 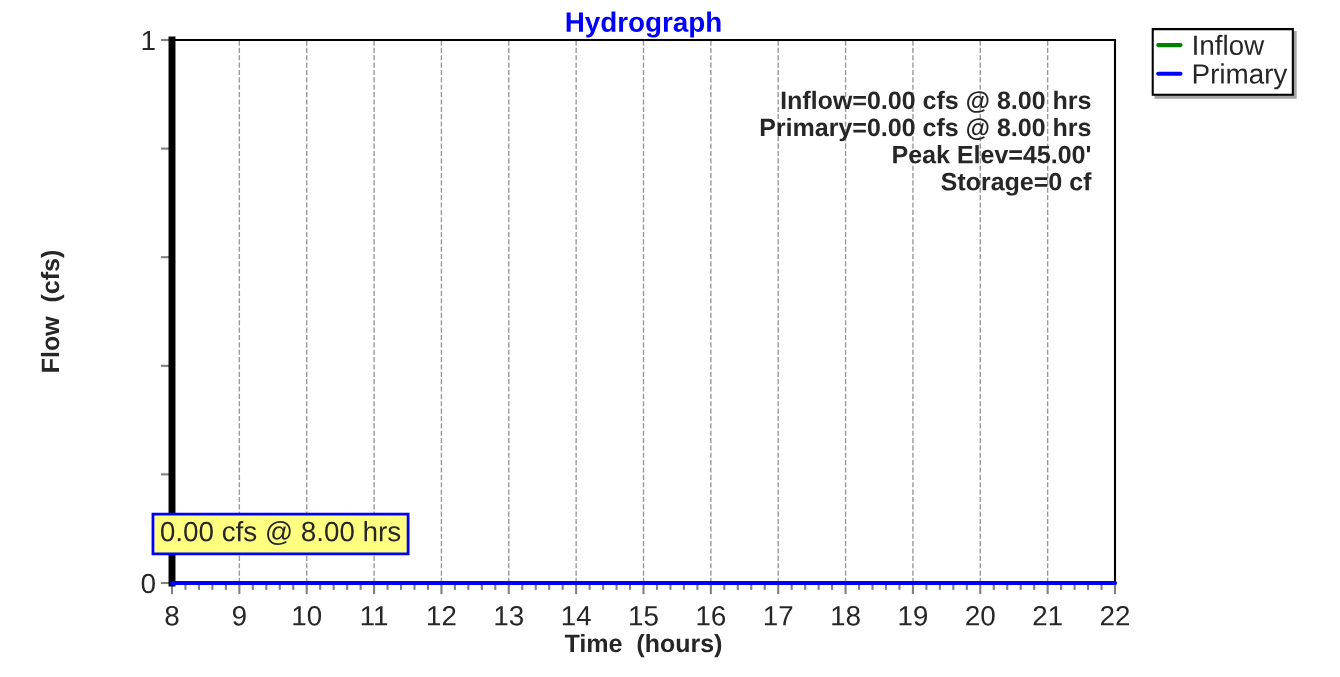 I want to click on legend-label: Primary, so click(x=1240, y=76).